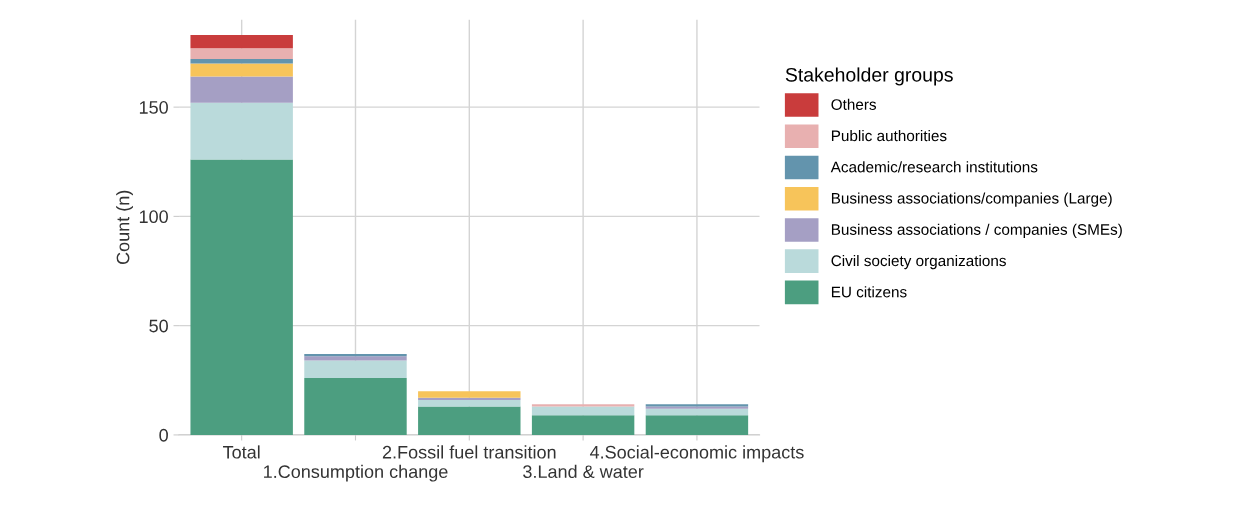 Image resolution: width=1235 pixels, height=519 pixels. Describe the element at coordinates (469, 452) in the screenshot. I see `x-tick-label: 2.Fossil fuel transition` at that location.